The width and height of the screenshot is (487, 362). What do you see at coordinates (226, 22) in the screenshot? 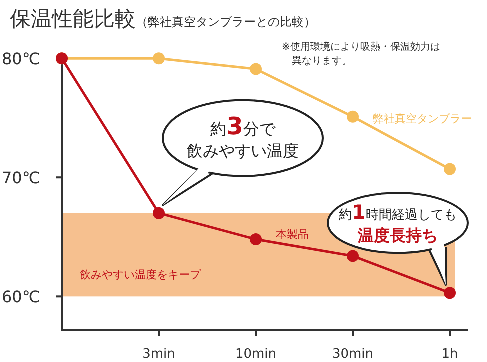
I see `chart-subtitle: （弊社真空タンブラーとの比較）` at bounding box center [226, 22].